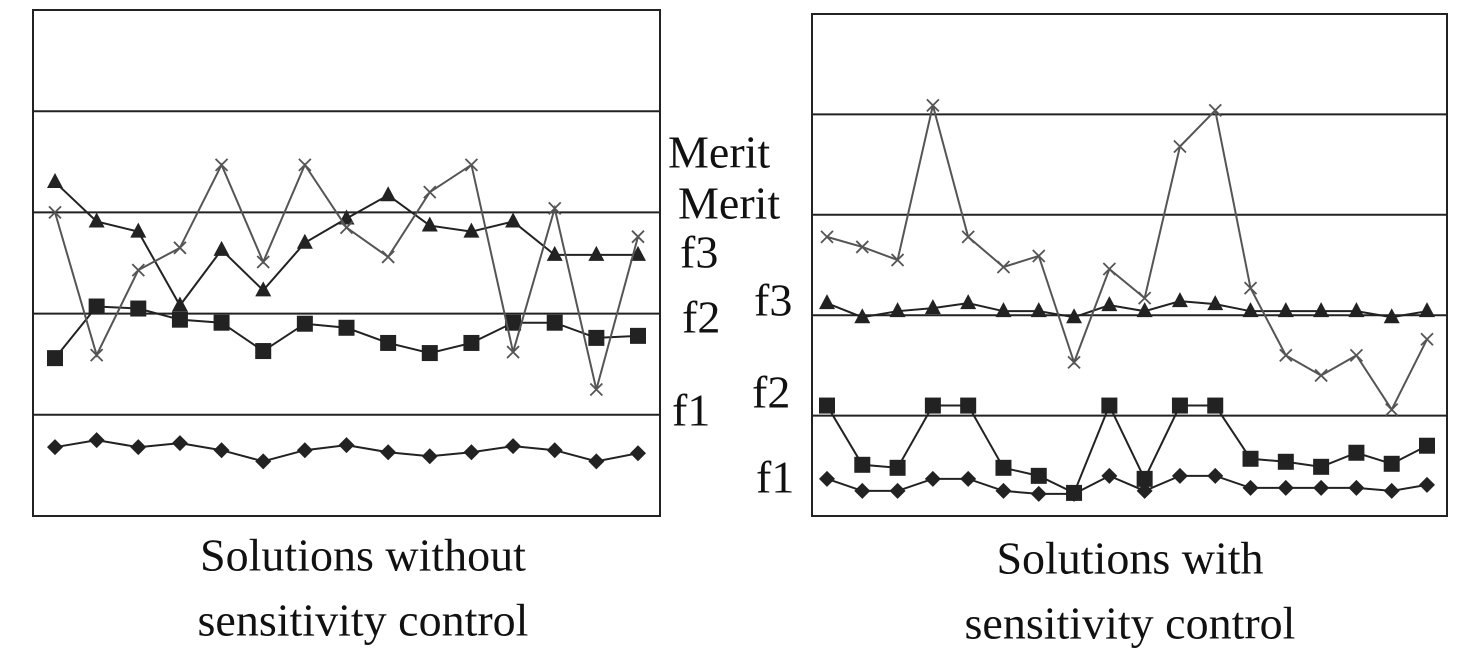  I want to click on caption: Solutions without, so click(363, 555).